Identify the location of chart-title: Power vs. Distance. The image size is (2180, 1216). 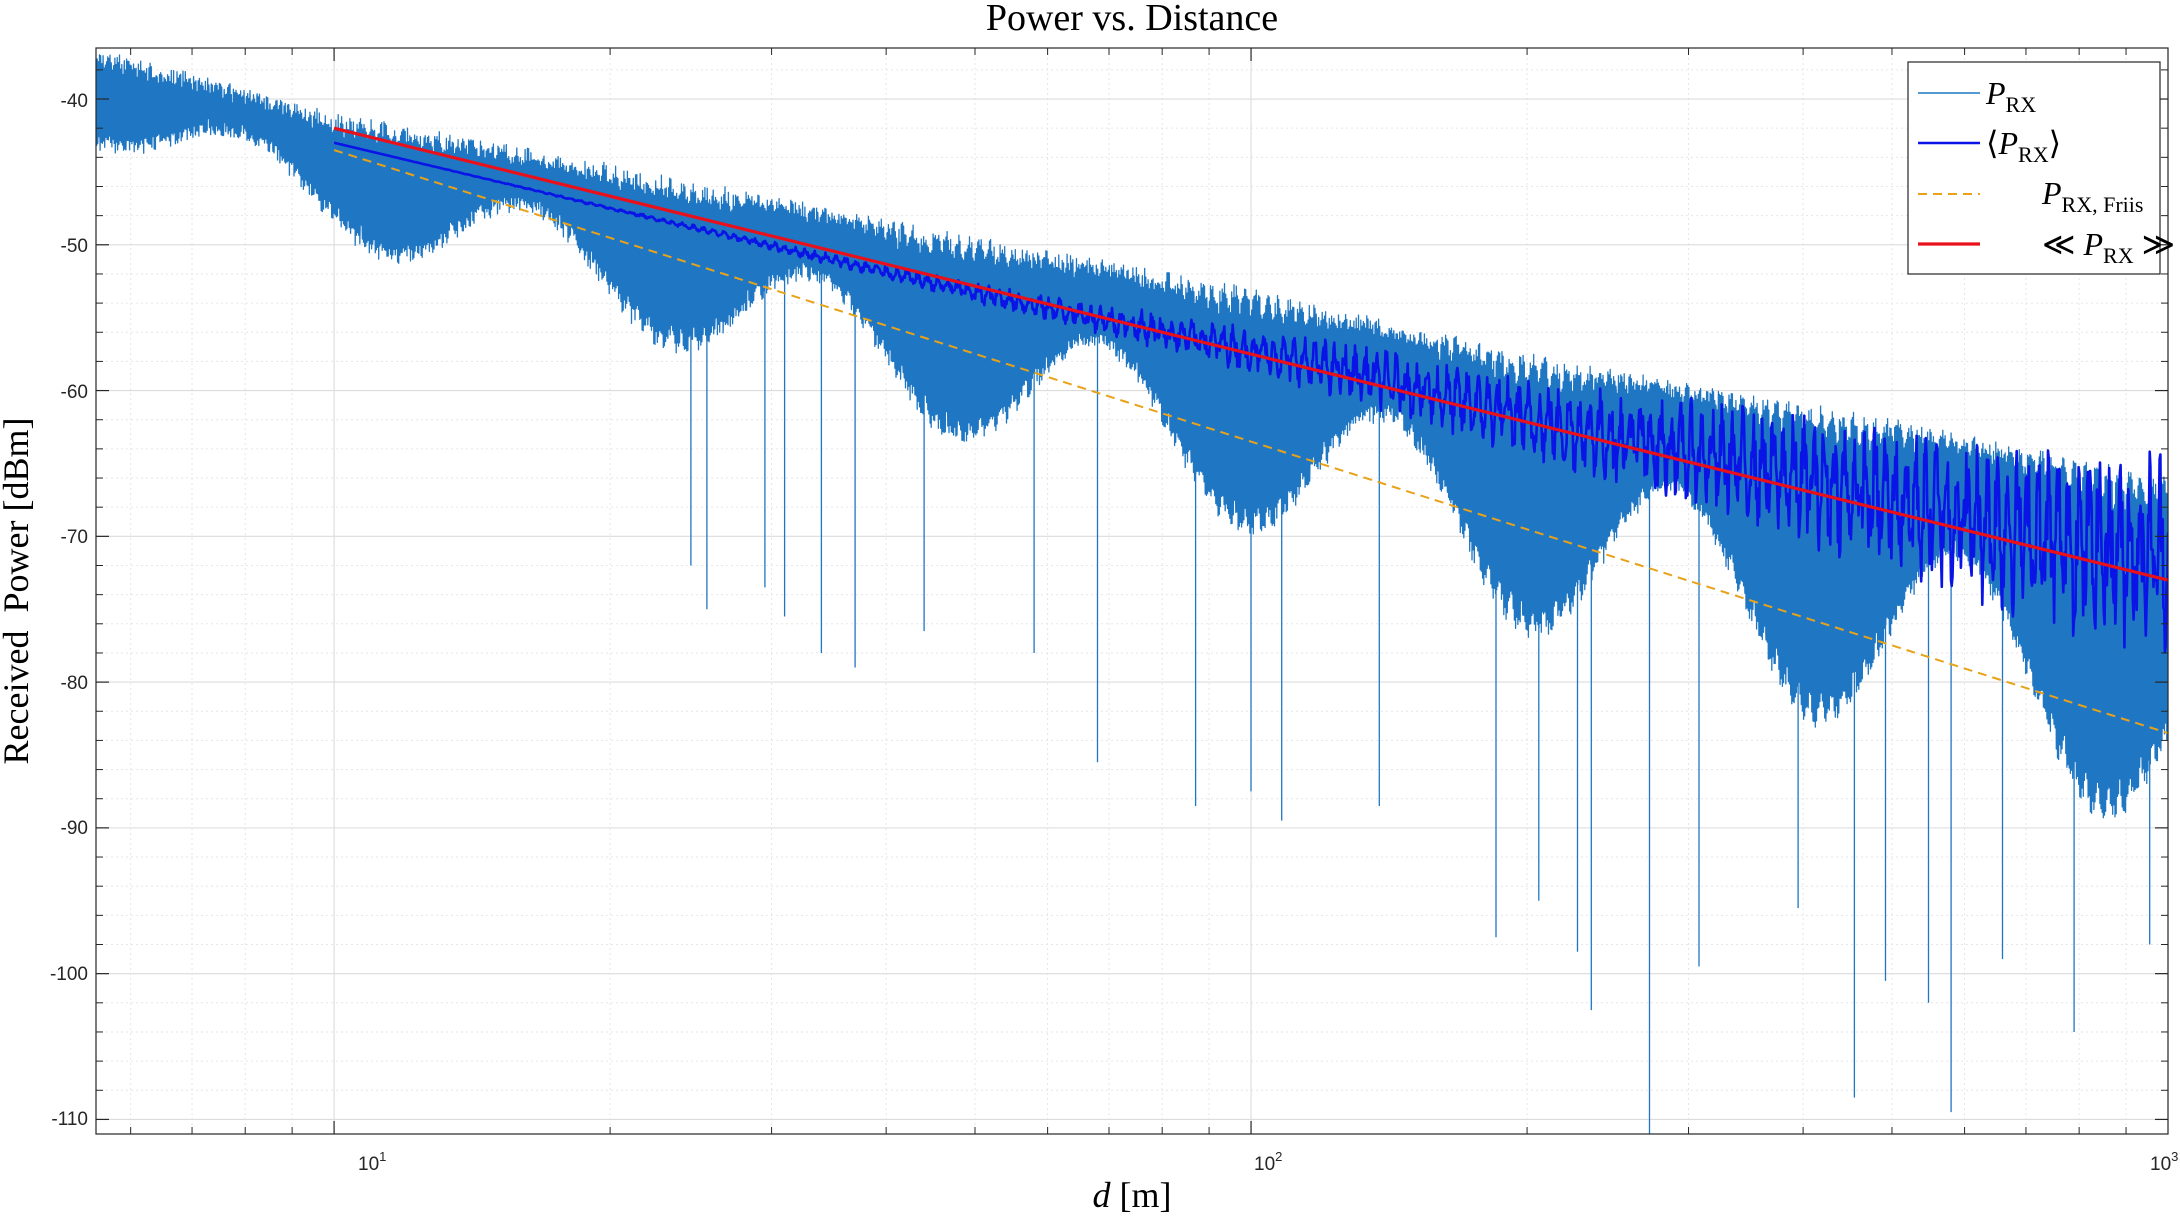
(1132, 19).